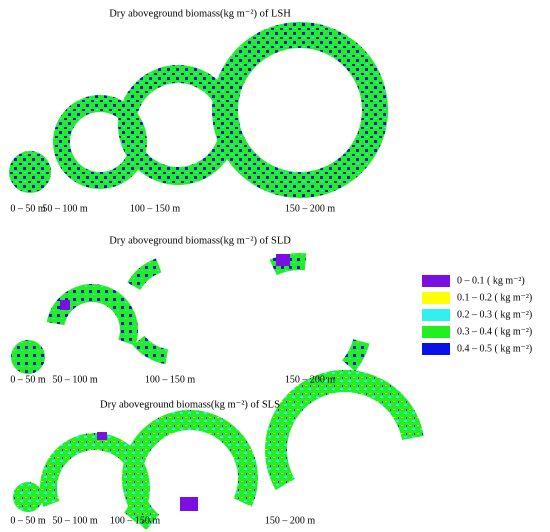 The height and width of the screenshot is (532, 550). I want to click on panel-title: Dry aboveground biomass(kg m⁻²) of LSH, so click(200, 13).